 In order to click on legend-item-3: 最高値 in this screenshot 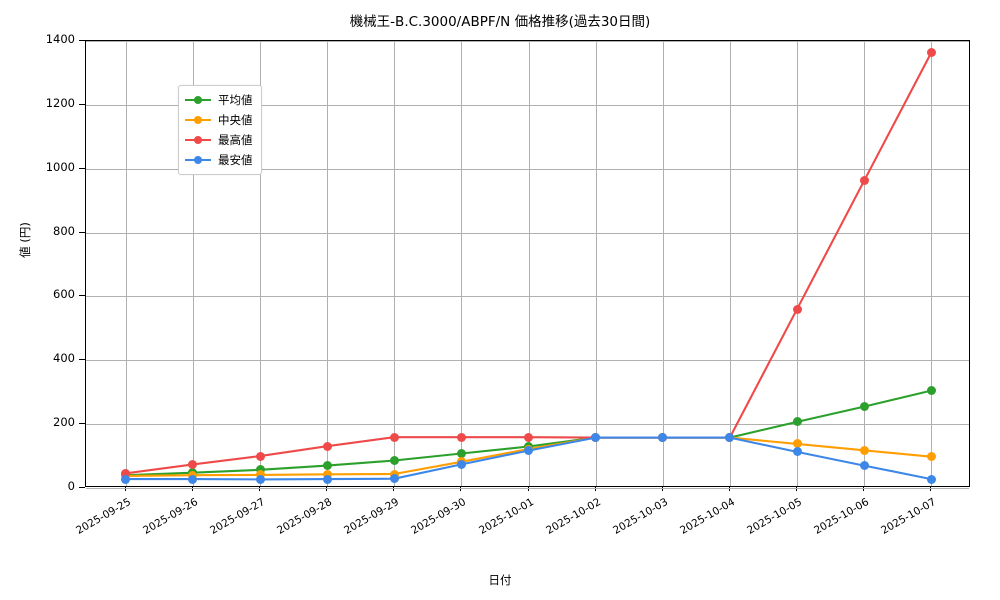, I will do `click(219, 140)`.